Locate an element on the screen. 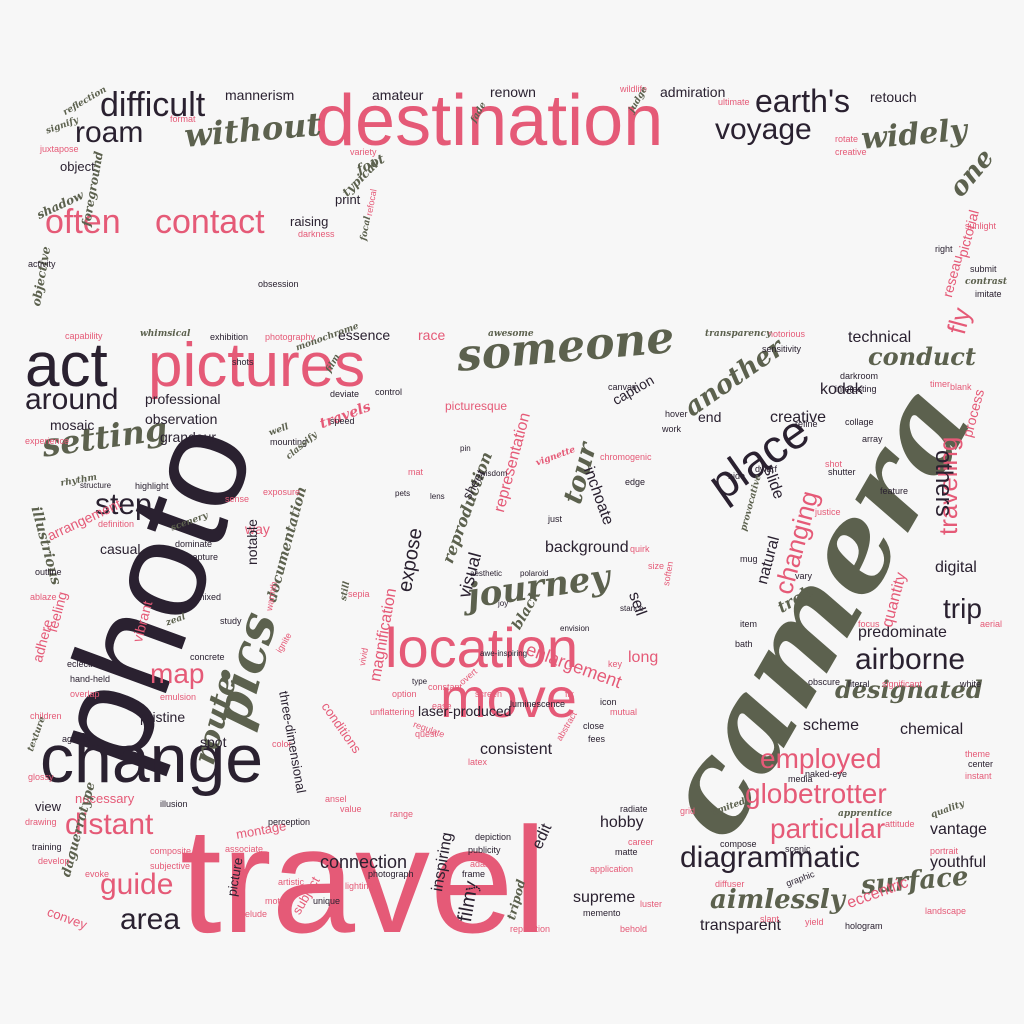 Image resolution: width=1024 pixels, height=1024 pixels. word-array: array is located at coordinates (872, 439).